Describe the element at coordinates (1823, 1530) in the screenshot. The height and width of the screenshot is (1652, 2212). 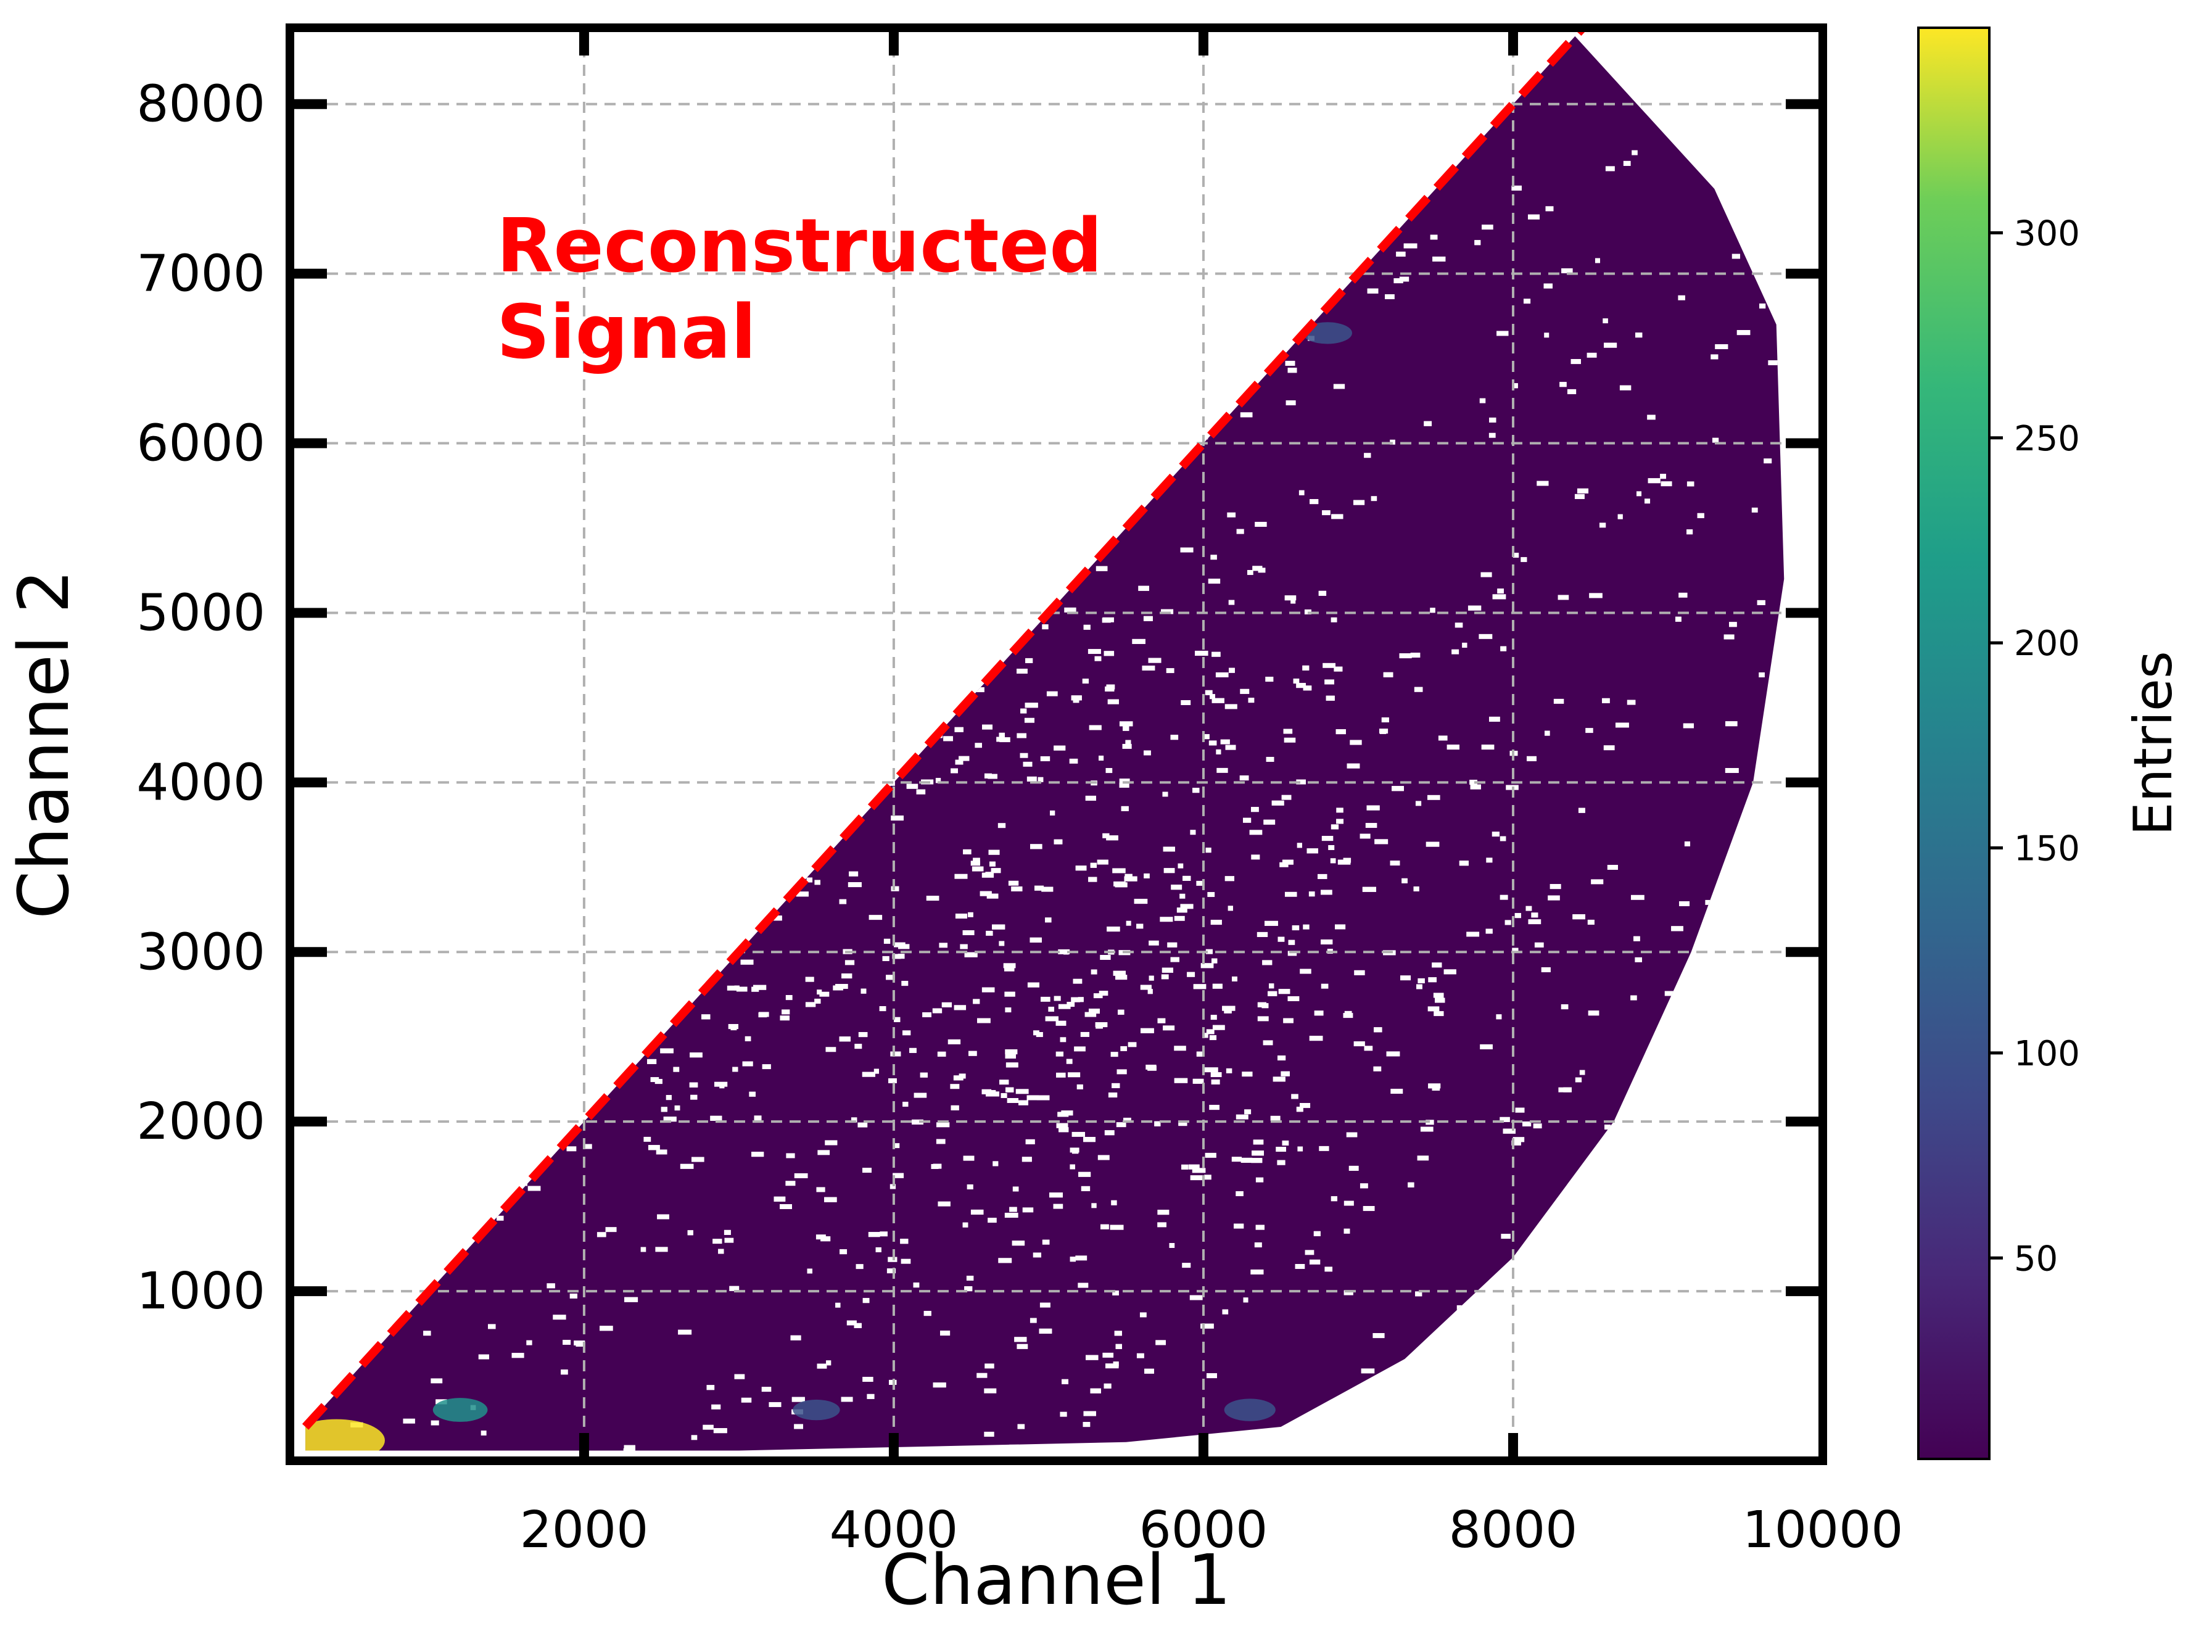
I see `x-tick-label-4: 10000` at that location.